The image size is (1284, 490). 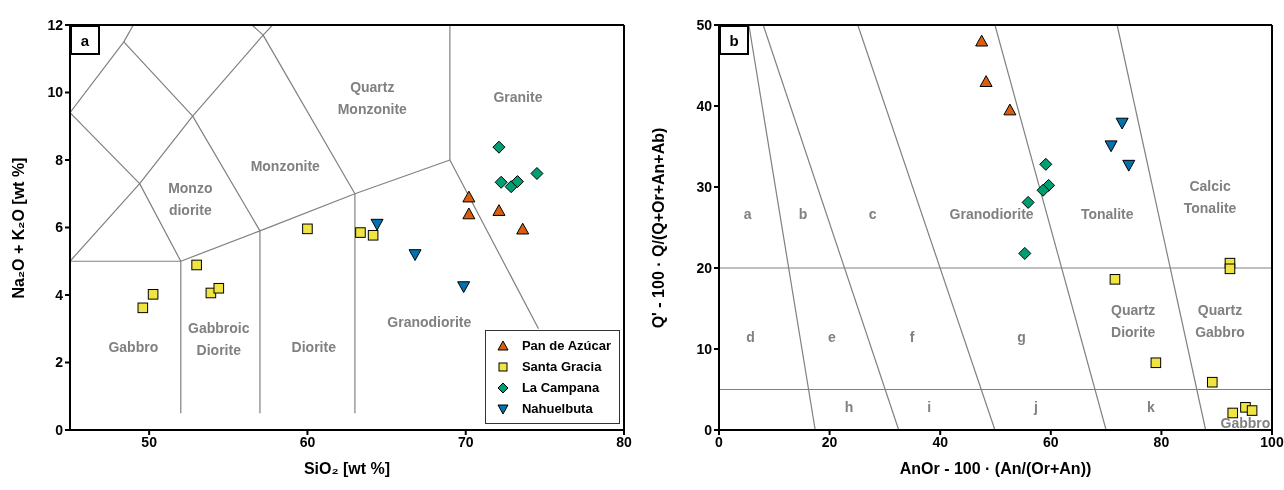 What do you see at coordinates (149, 441) in the screenshot?
I see `x-tick-label: 50` at bounding box center [149, 441].